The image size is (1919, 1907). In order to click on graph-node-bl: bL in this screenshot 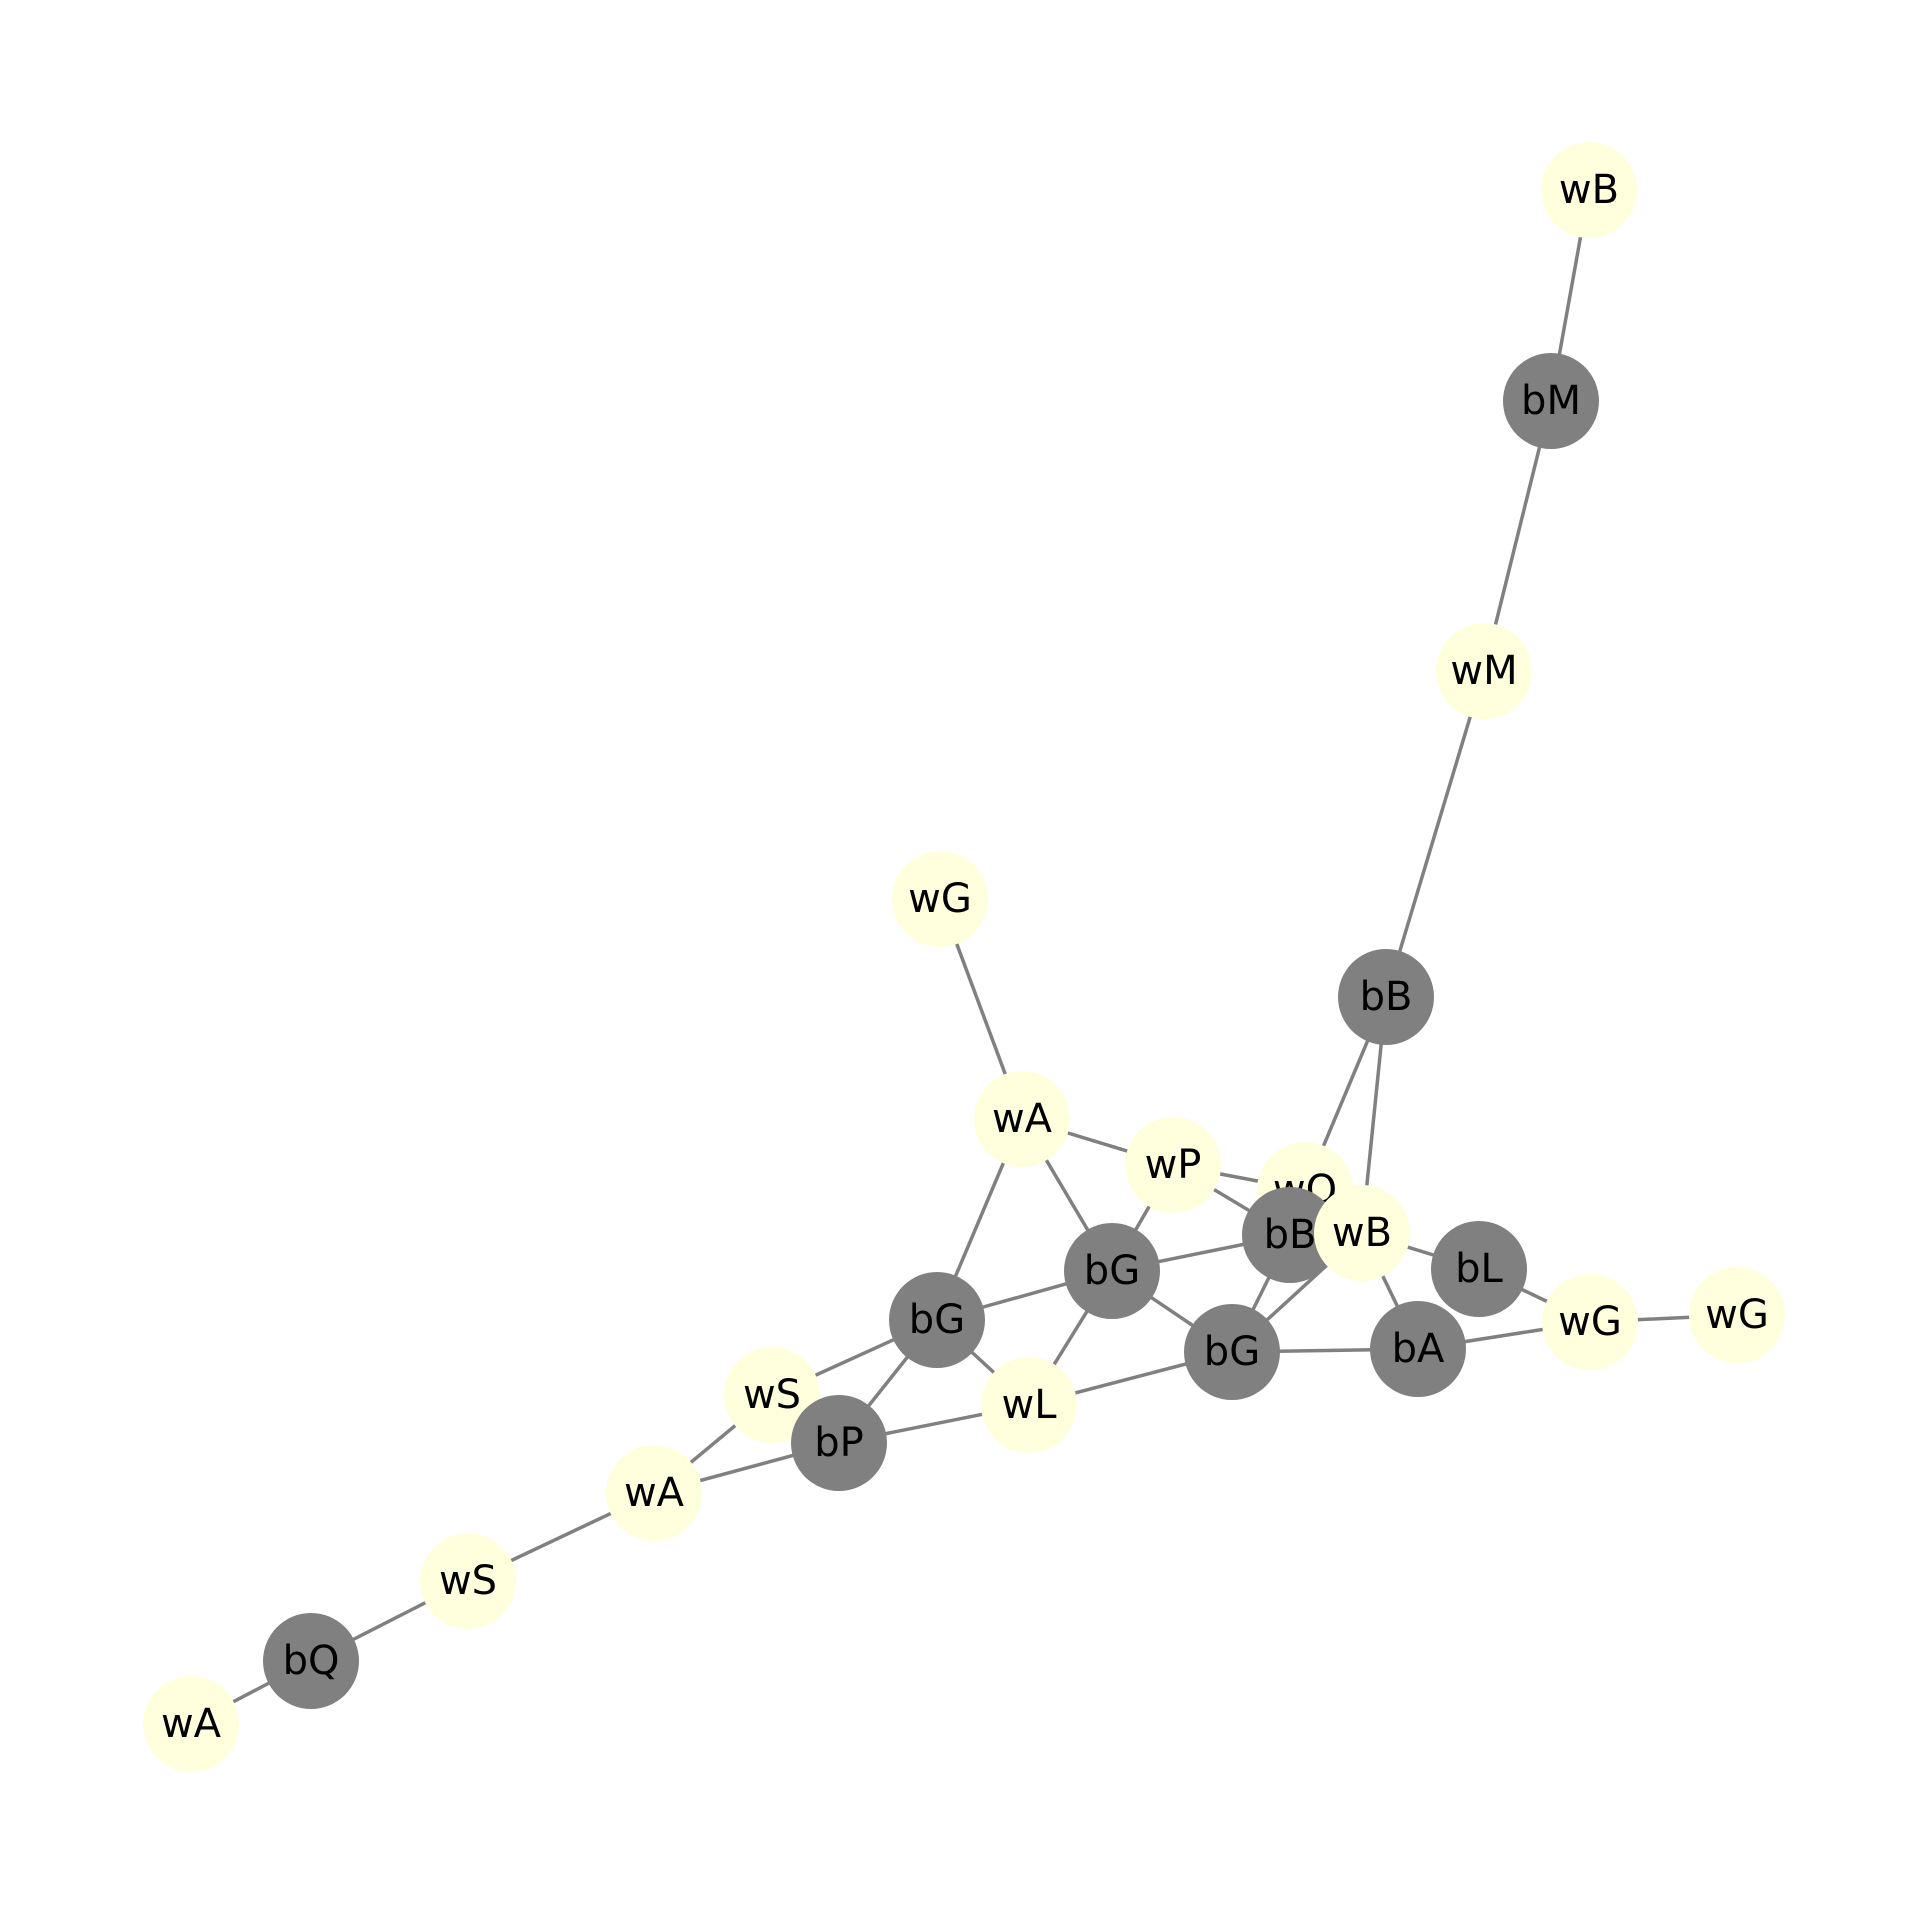, I will do `click(1479, 1269)`.